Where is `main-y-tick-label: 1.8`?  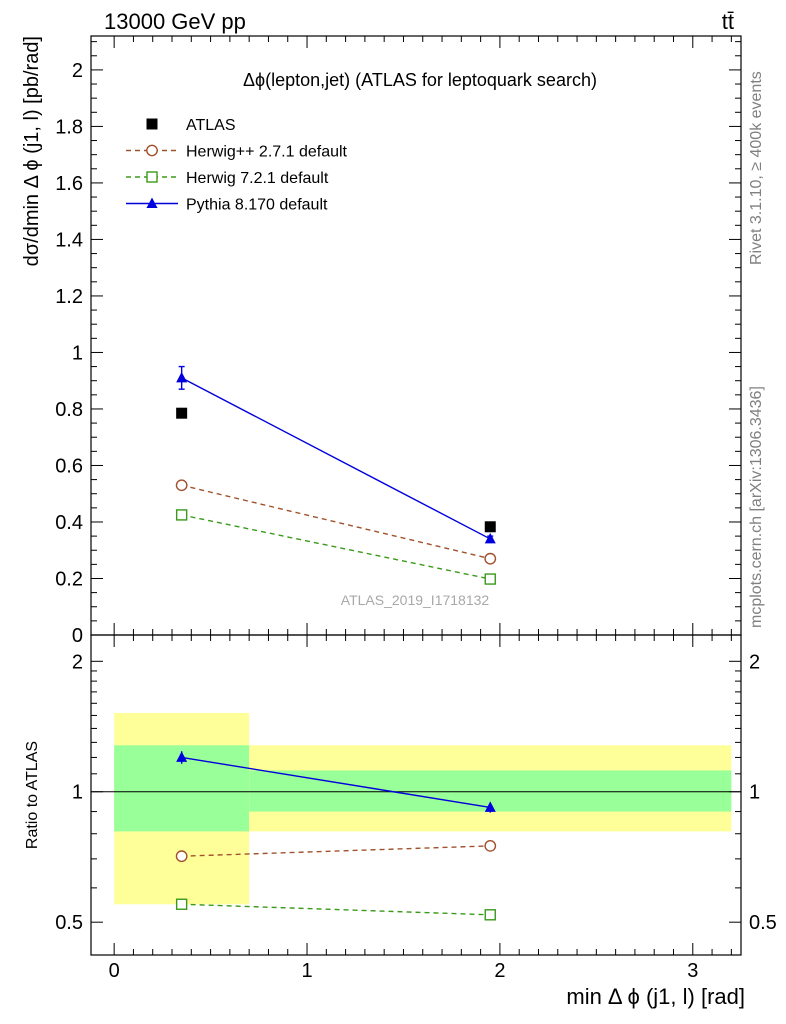 main-y-tick-label: 1.8 is located at coordinates (69, 127).